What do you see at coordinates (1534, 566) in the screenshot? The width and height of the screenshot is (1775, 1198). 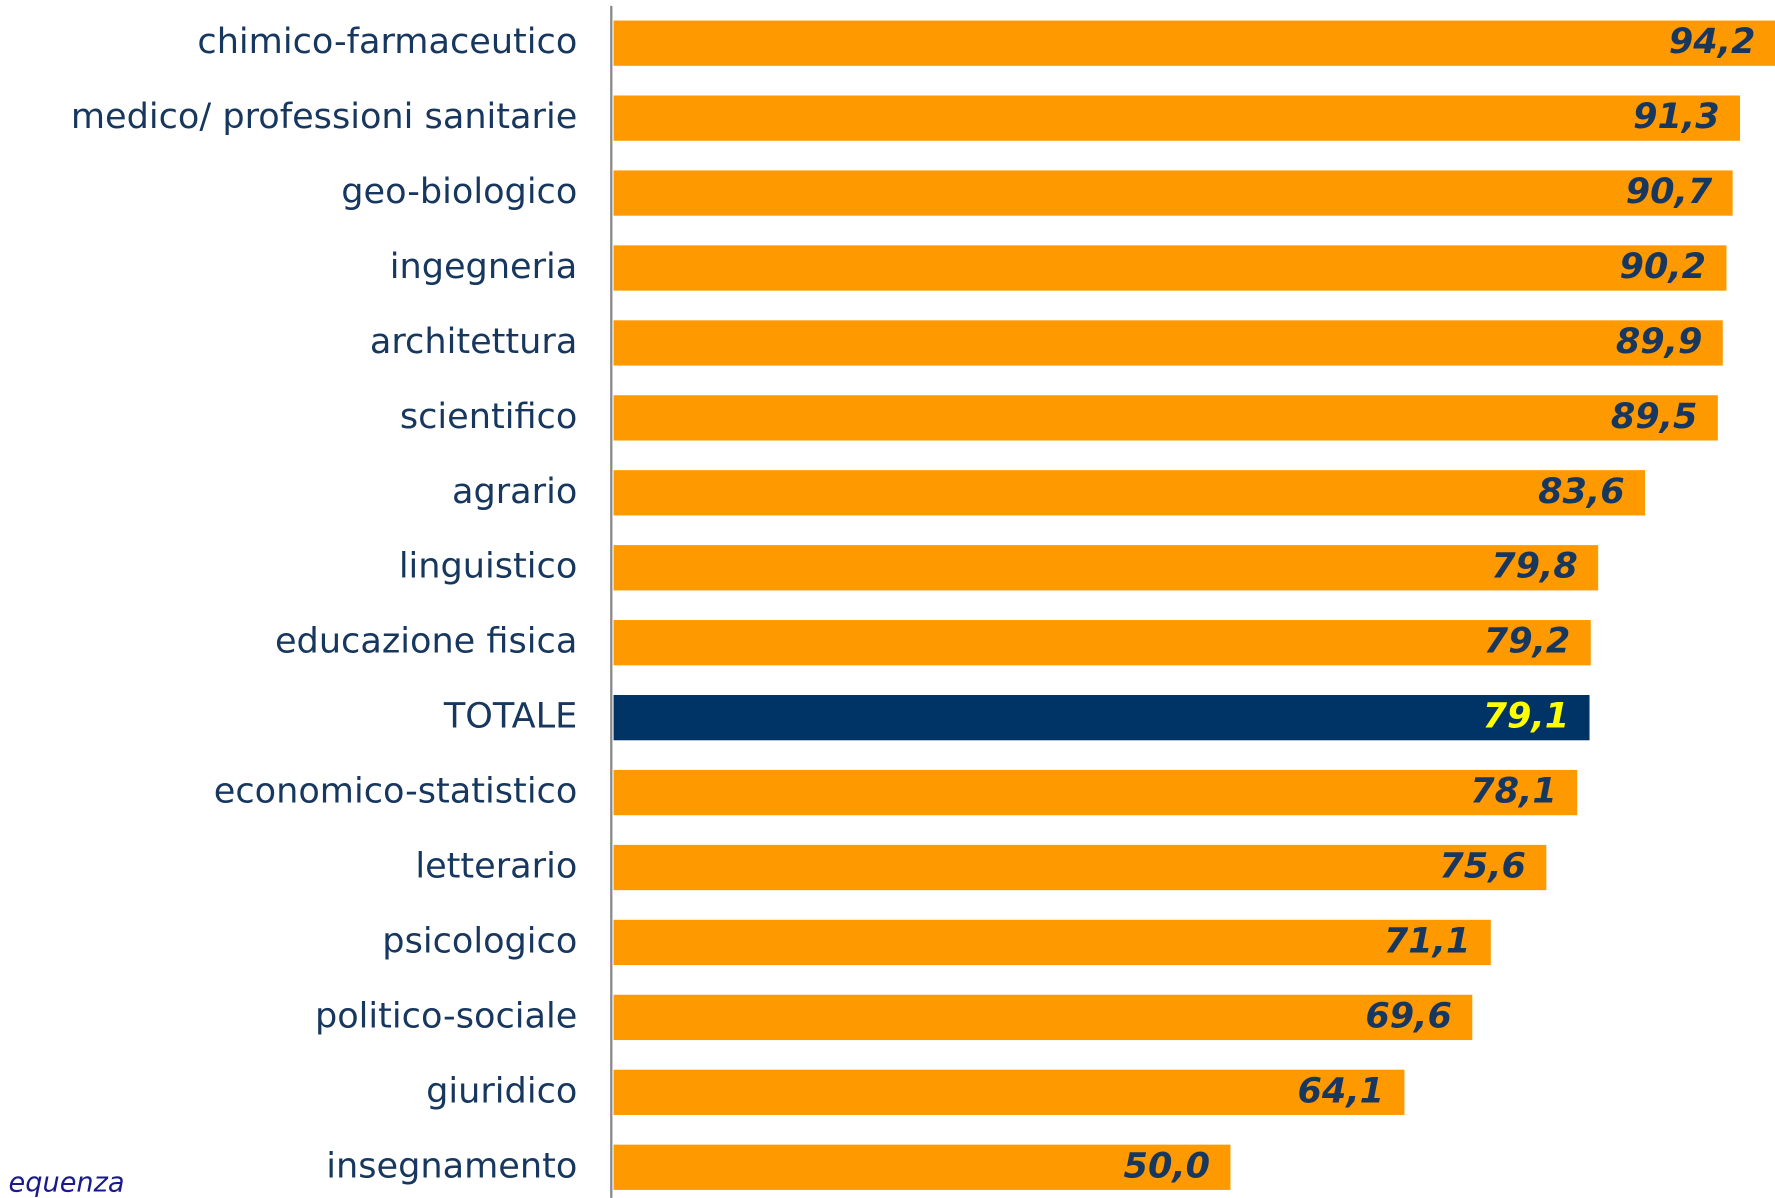 I see `value-label: 79,8` at bounding box center [1534, 566].